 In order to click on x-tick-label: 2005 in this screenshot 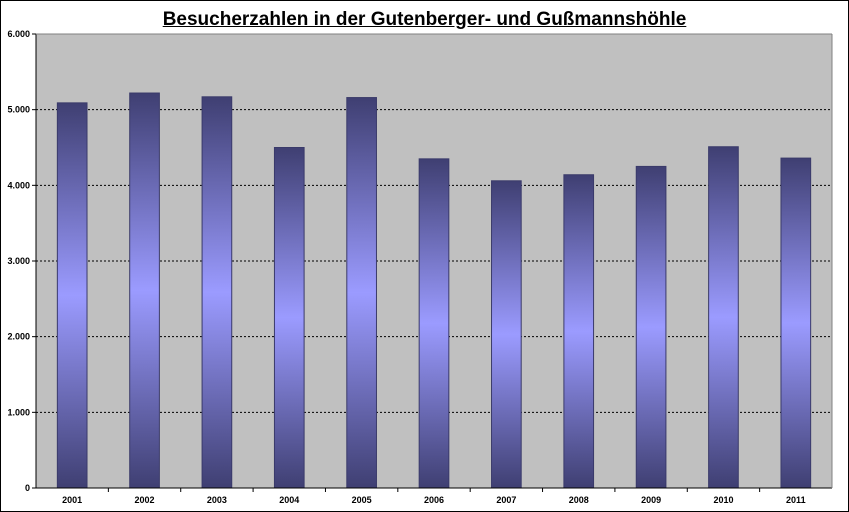, I will do `click(362, 500)`.